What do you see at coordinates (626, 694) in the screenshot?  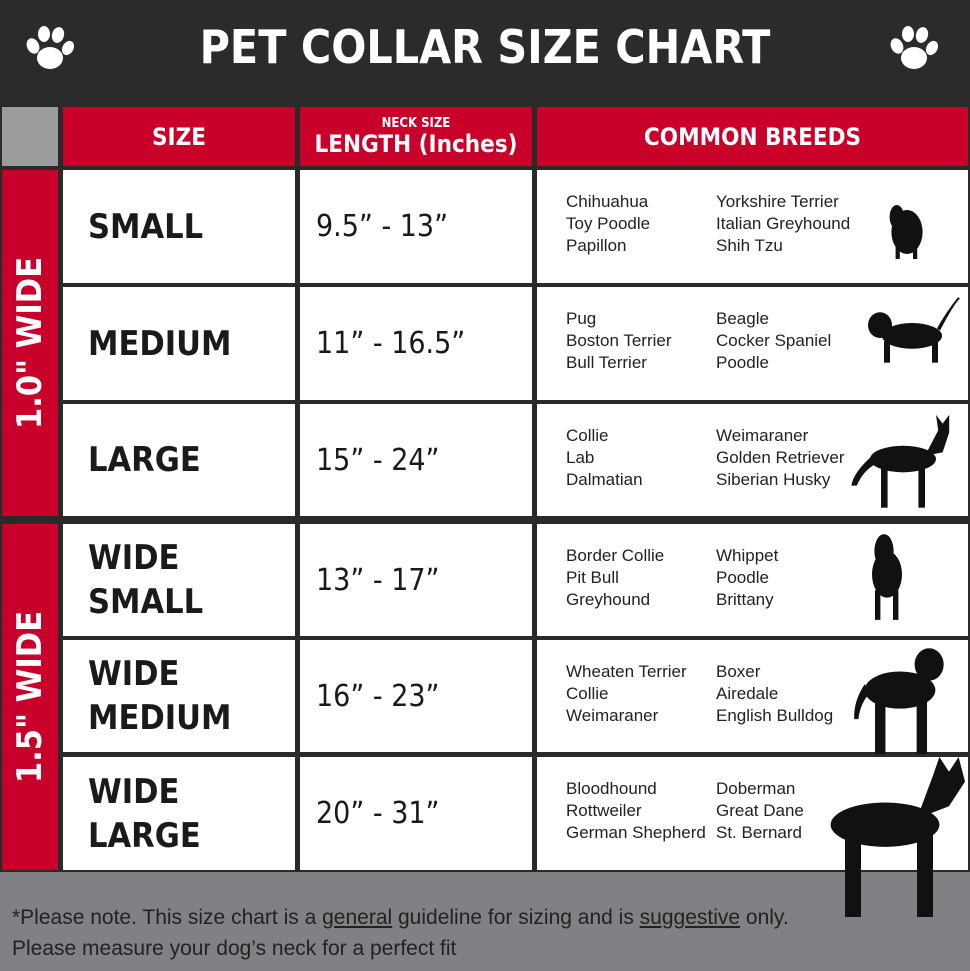 I see `breeds-list-left: Wheaten Terrier Collie Weimaraner` at bounding box center [626, 694].